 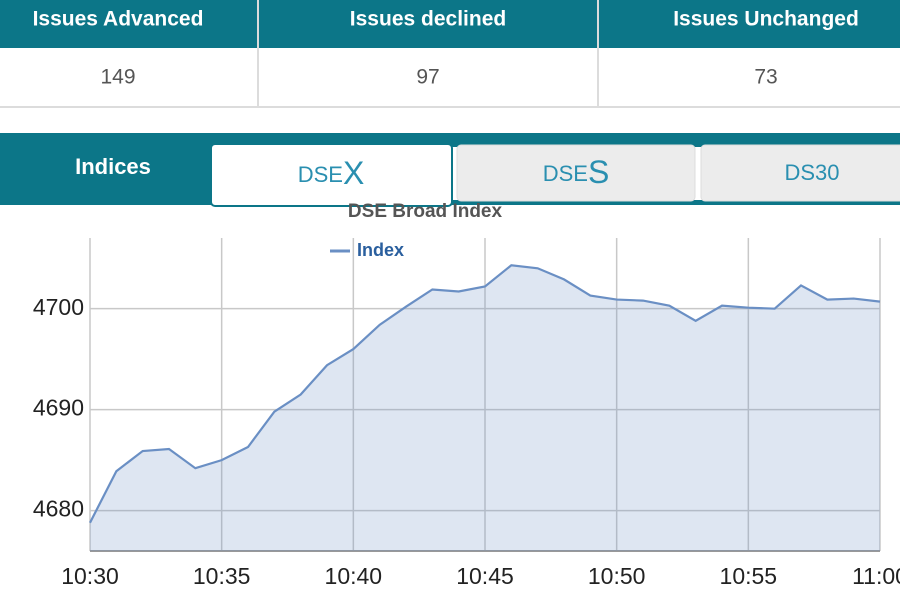 What do you see at coordinates (380, 250) in the screenshot?
I see `legend-label: Index` at bounding box center [380, 250].